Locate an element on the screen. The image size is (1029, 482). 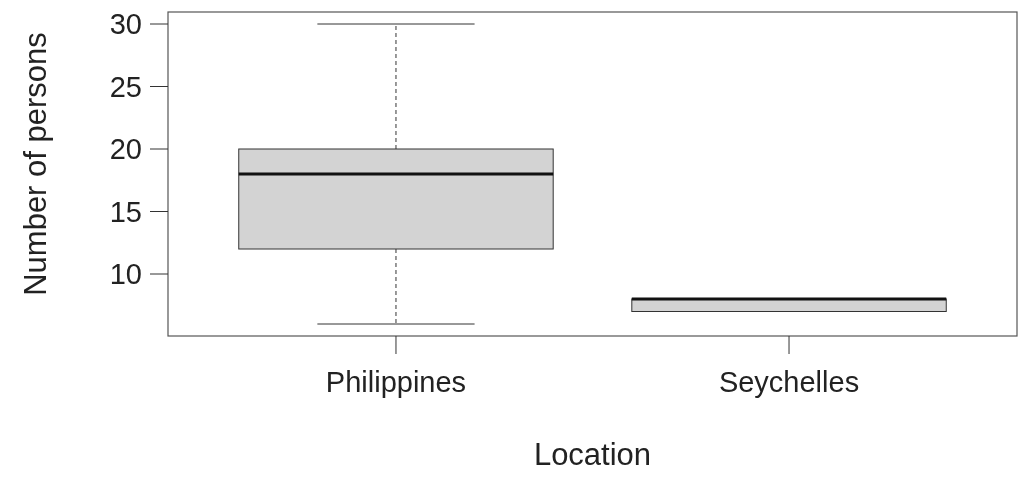
y-tick-label: 30 is located at coordinates (125, 24).